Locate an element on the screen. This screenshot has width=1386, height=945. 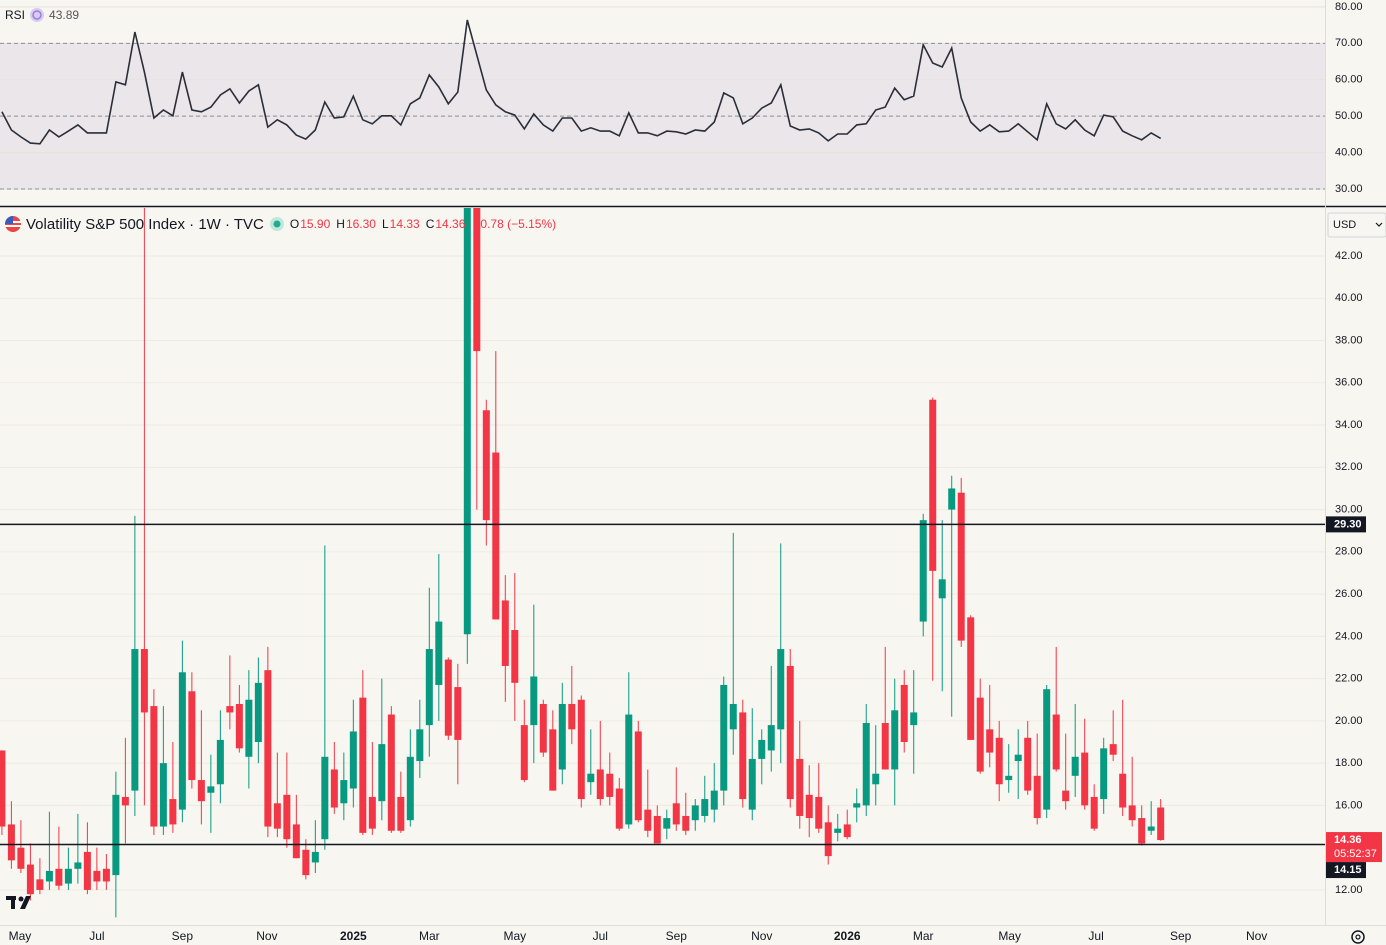
countdown: 05:52:37 is located at coordinates (1355, 854).